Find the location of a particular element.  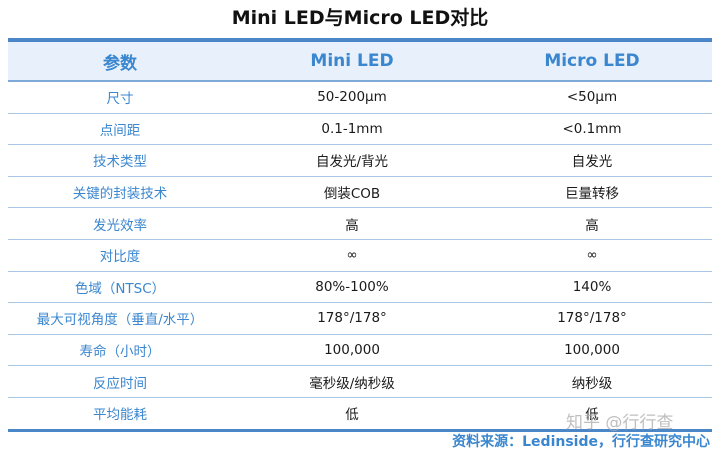

mini-led-cell: 毫秒级/纳秒级 is located at coordinates (352, 381).